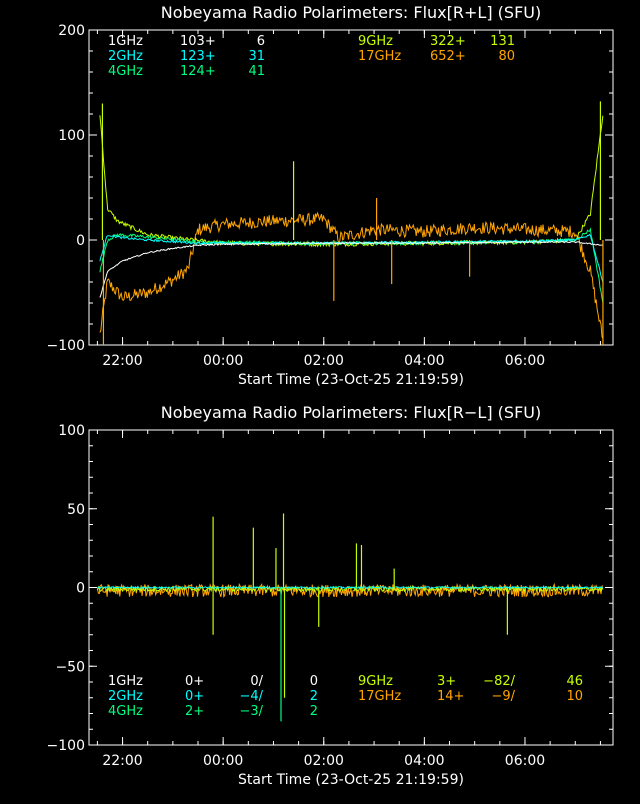 This screenshot has height=804, width=640. Describe the element at coordinates (574, 696) in the screenshot. I see `legend-value-3: 10` at that location.